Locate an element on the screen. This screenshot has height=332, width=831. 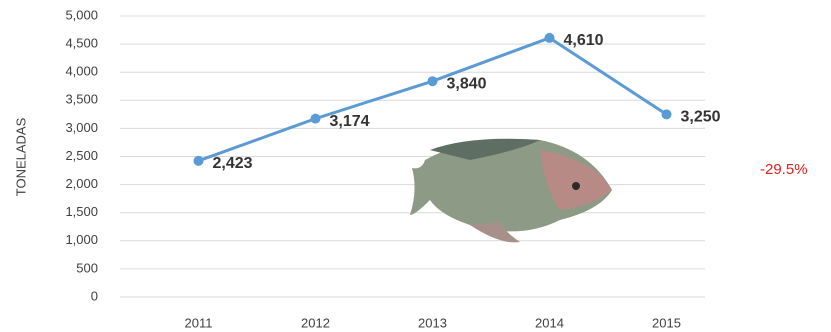
y-tick-label: 2,000 is located at coordinates (81, 183).